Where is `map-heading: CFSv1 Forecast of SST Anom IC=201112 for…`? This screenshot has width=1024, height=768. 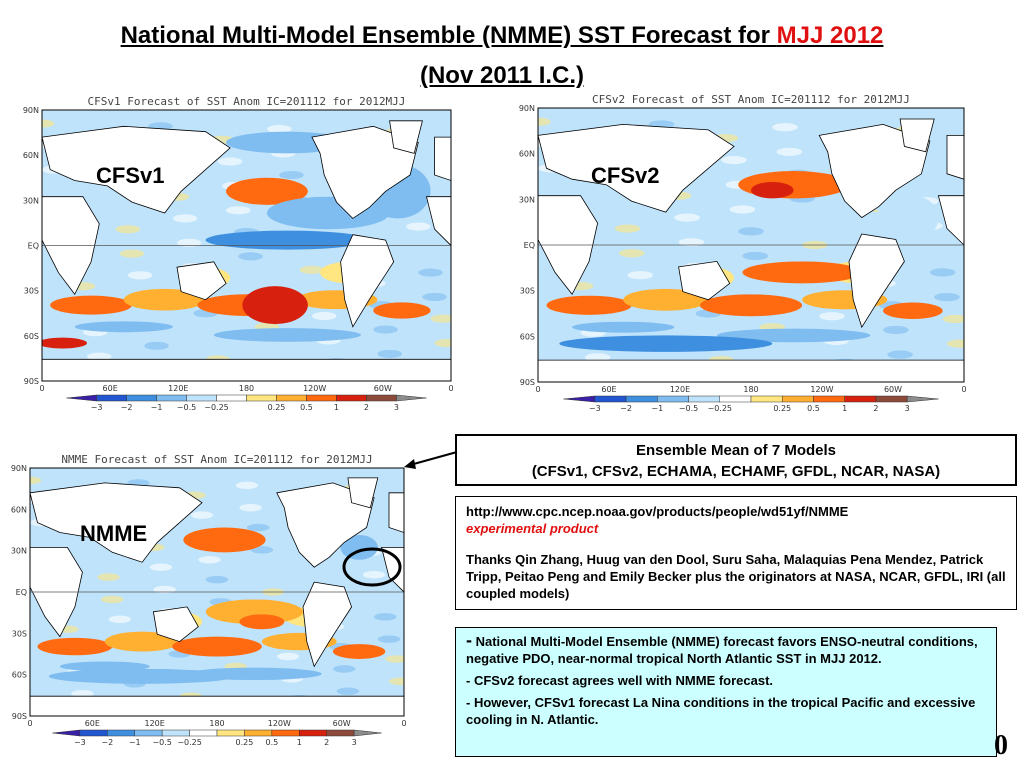 map-heading: CFSv1 Forecast of SST Anom IC=201112 for… is located at coordinates (247, 101).